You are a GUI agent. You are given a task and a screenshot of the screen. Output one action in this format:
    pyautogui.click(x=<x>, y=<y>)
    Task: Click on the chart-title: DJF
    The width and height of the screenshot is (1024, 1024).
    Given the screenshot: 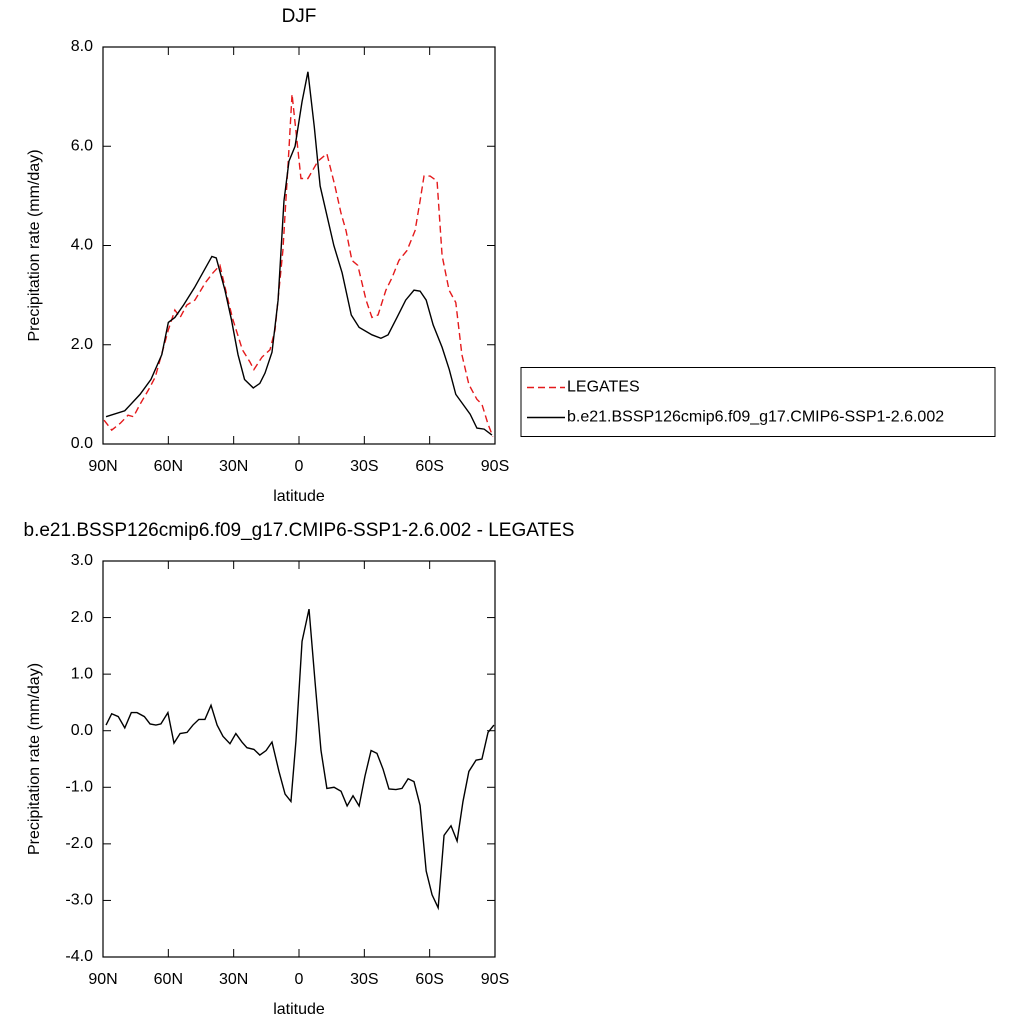 What is the action you would take?
    pyautogui.click(x=299, y=16)
    